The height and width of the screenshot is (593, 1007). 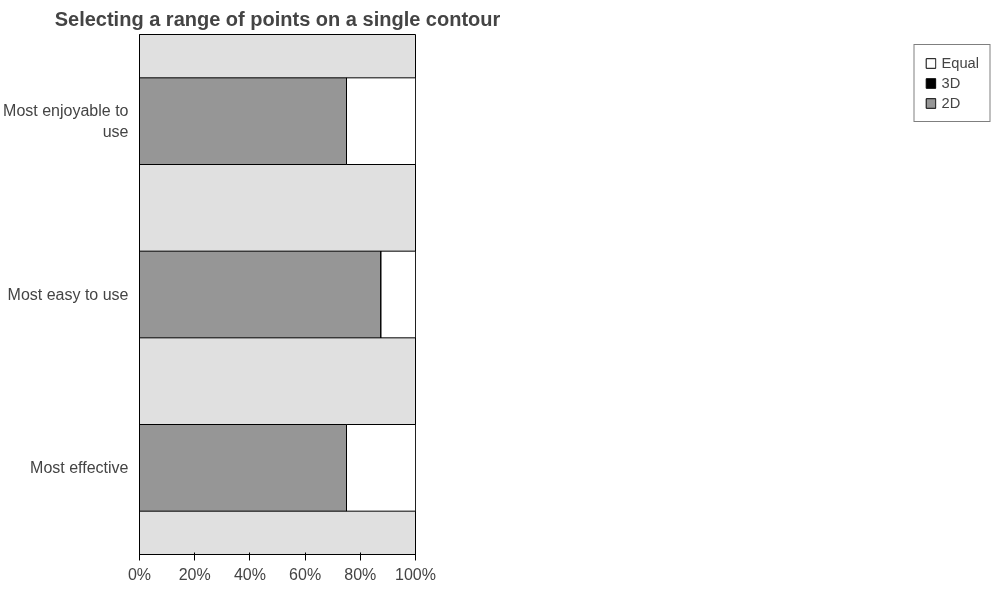 I want to click on x-tick-label: 40%, so click(x=249, y=574).